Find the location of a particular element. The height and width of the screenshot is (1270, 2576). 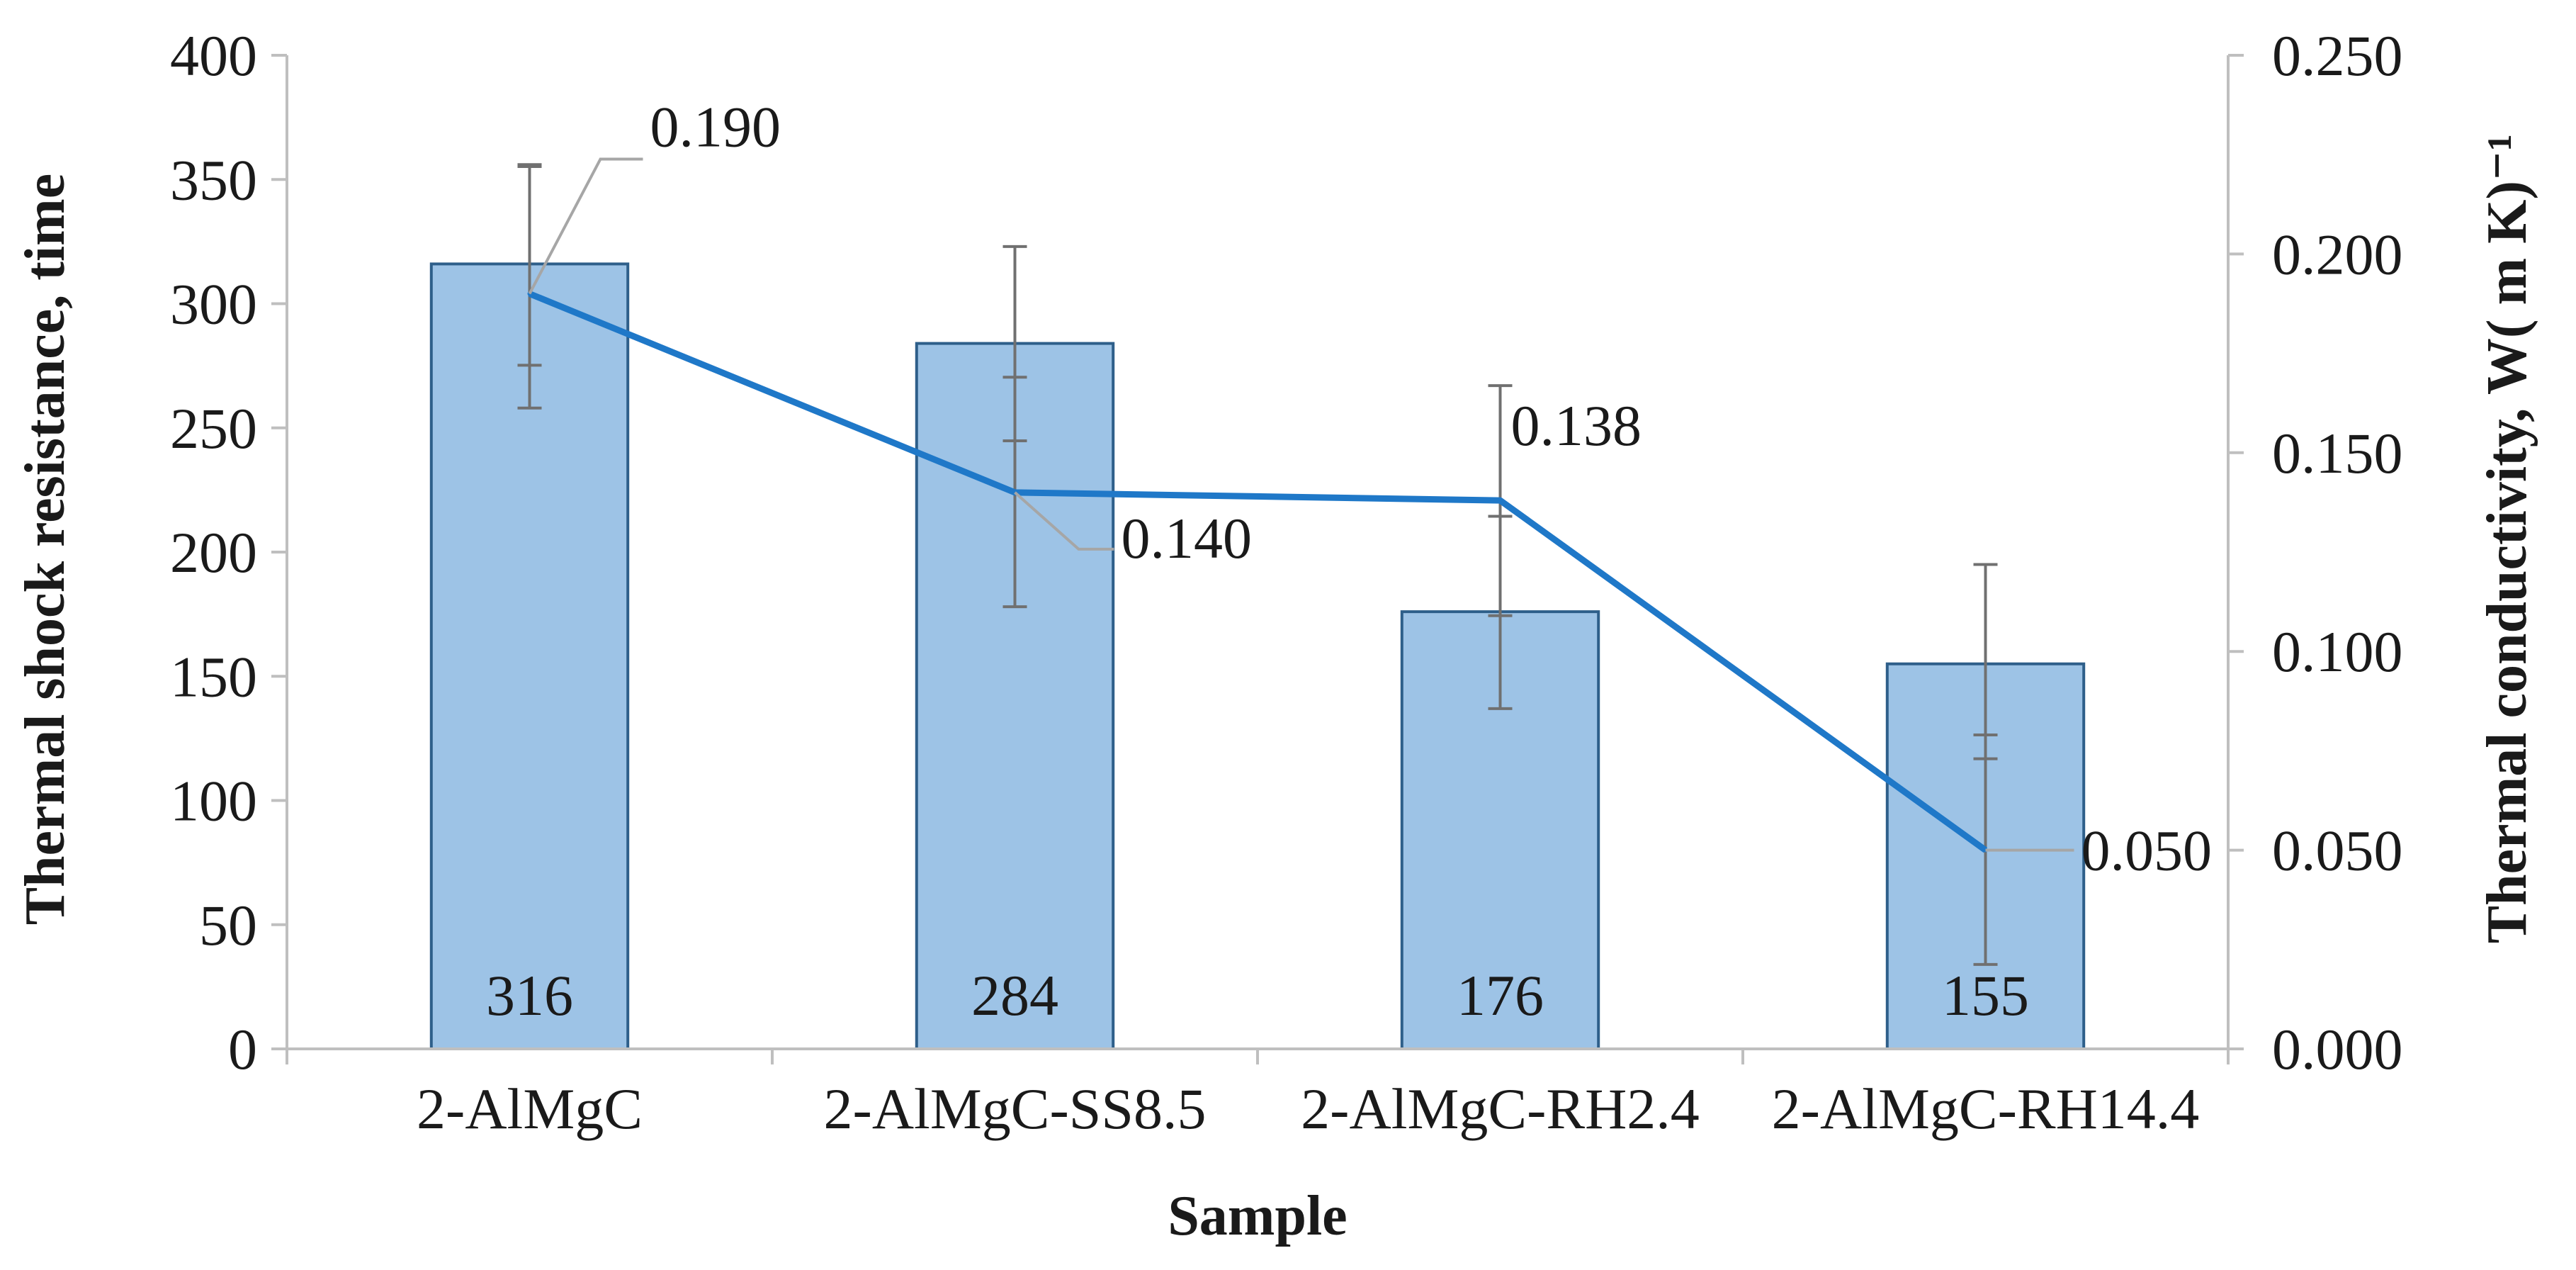

right-tick-label: 0.250 is located at coordinates (2337, 55).